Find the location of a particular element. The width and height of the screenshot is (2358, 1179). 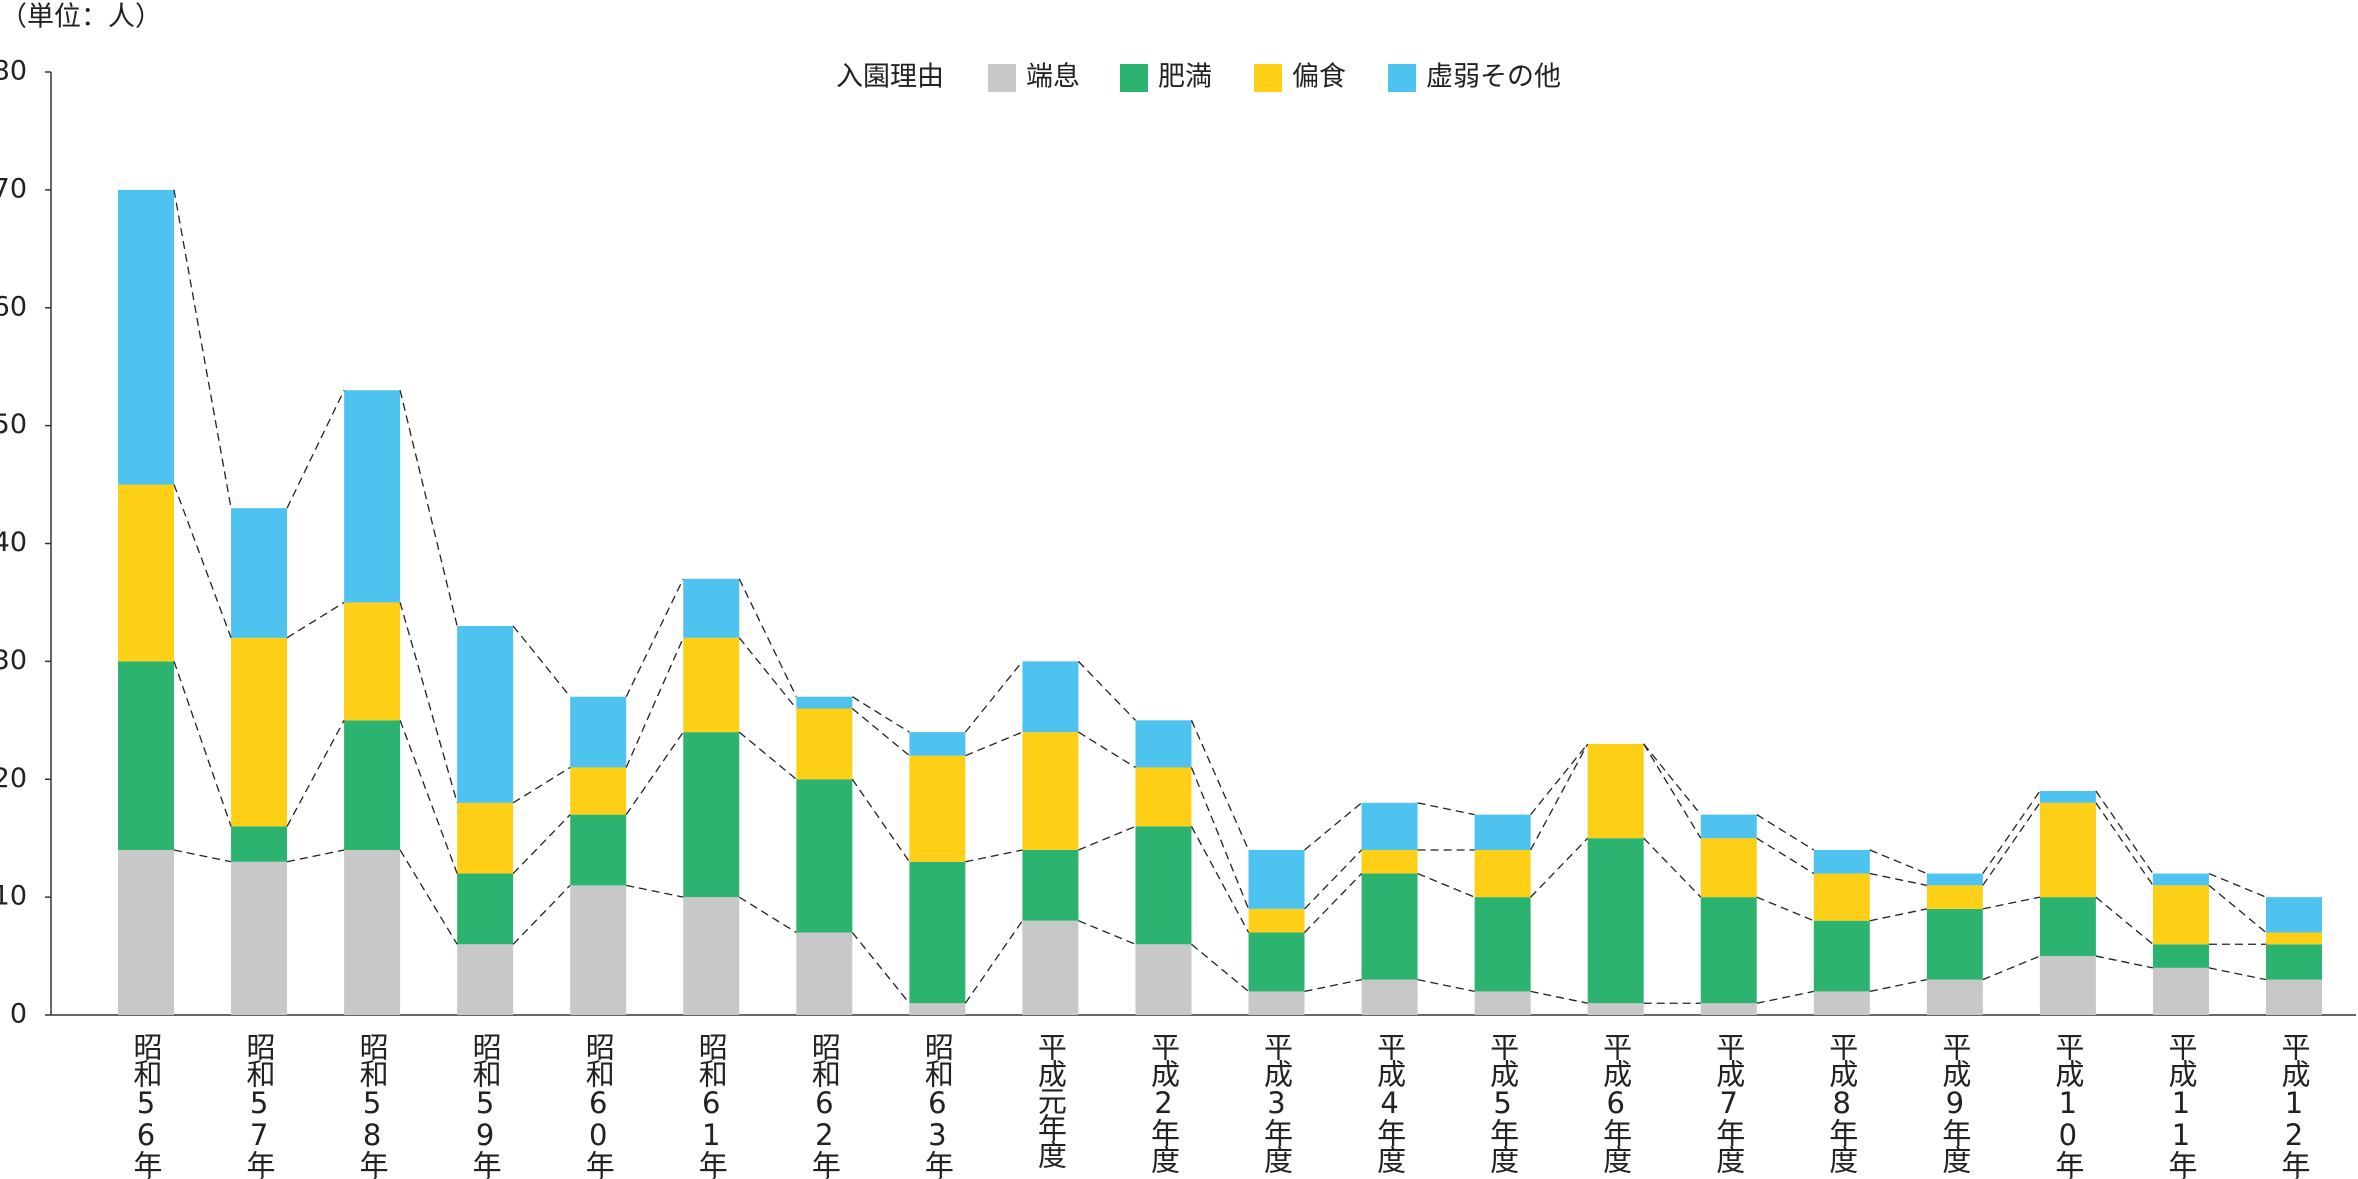

x-tick-label: 昭和59年度 is located at coordinates (485, 1105).